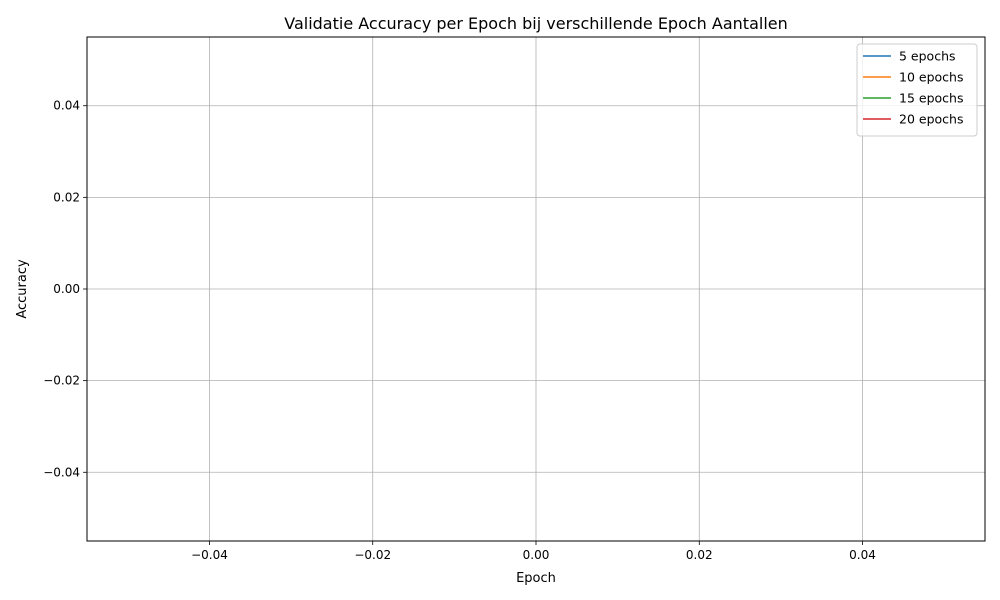 The width and height of the screenshot is (1000, 600). Describe the element at coordinates (66, 106) in the screenshot. I see `y-tick-label: 0.04` at that location.